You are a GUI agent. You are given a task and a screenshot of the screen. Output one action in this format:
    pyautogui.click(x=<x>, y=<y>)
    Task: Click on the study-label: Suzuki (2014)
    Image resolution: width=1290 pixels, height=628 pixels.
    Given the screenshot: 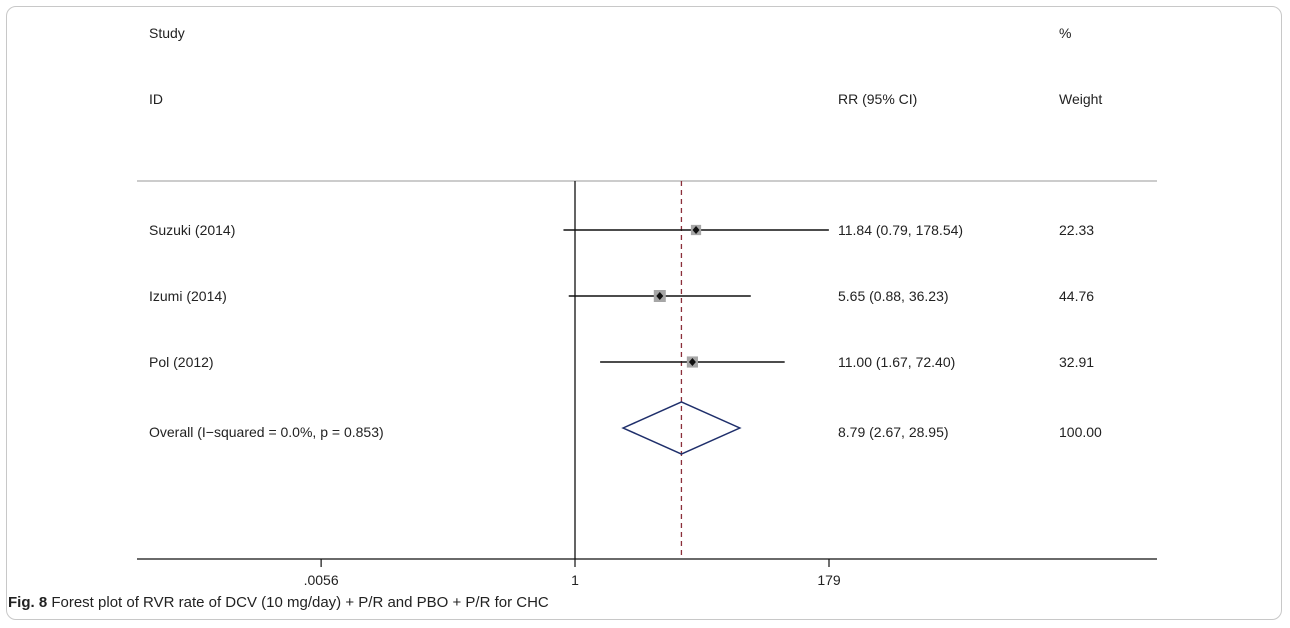 What is the action you would take?
    pyautogui.click(x=192, y=230)
    